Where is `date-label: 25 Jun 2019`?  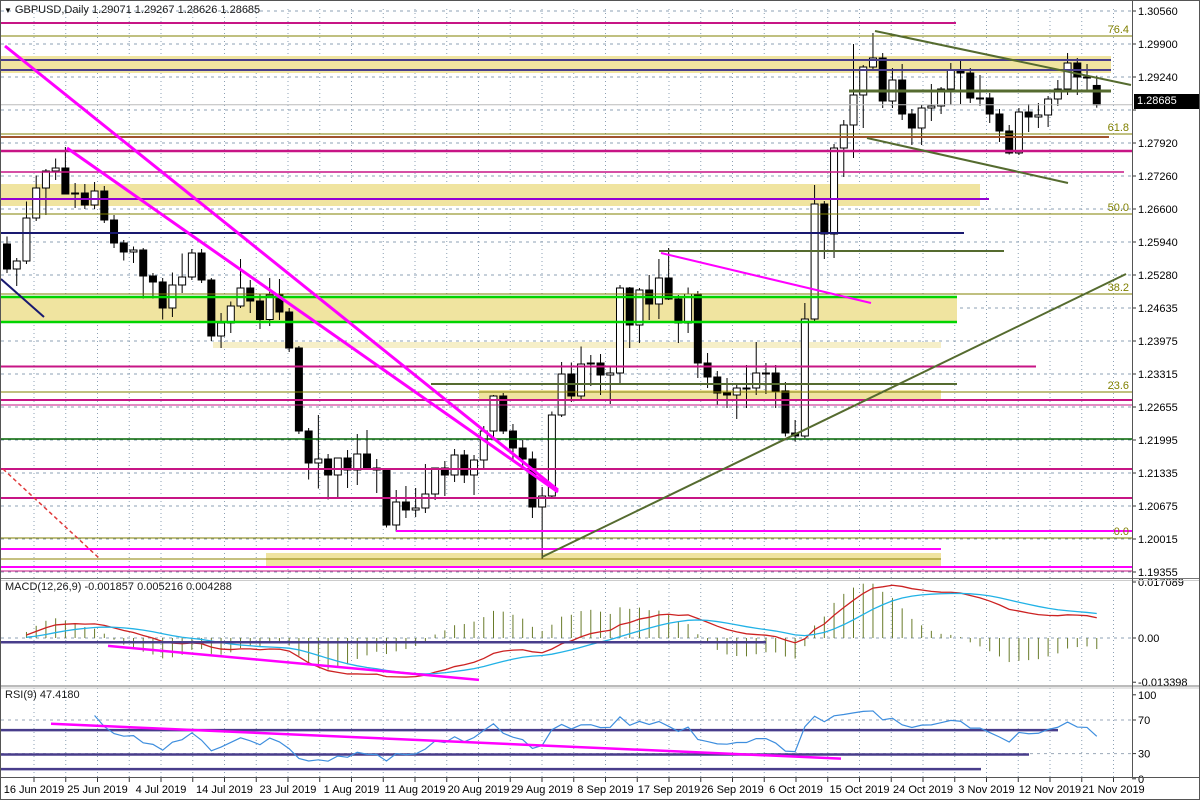
date-label: 25 Jun 2019 is located at coordinates (97, 790).